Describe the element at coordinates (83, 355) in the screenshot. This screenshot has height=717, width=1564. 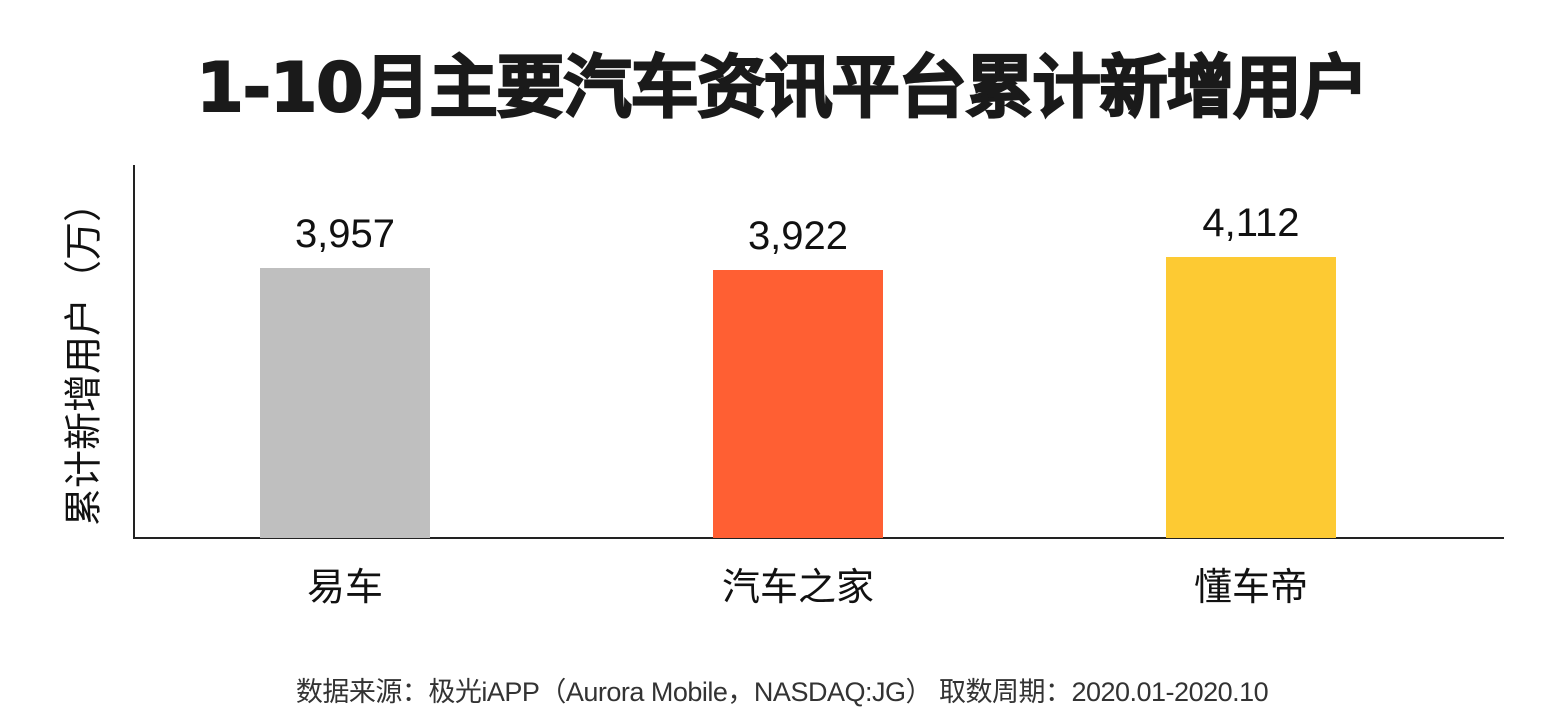
I see `y-axis-label-text: 累计新增用户（万）` at that location.